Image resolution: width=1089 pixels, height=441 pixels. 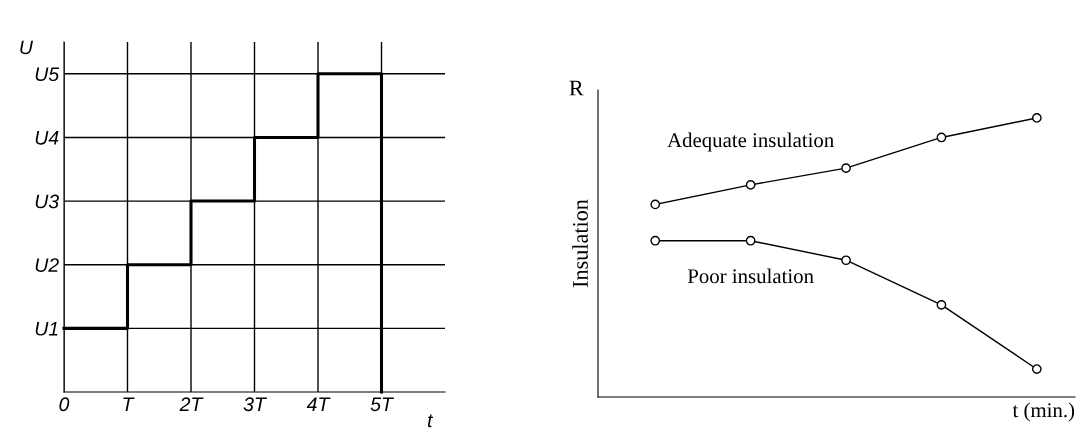 I want to click on text: U4, so click(x=47, y=138).